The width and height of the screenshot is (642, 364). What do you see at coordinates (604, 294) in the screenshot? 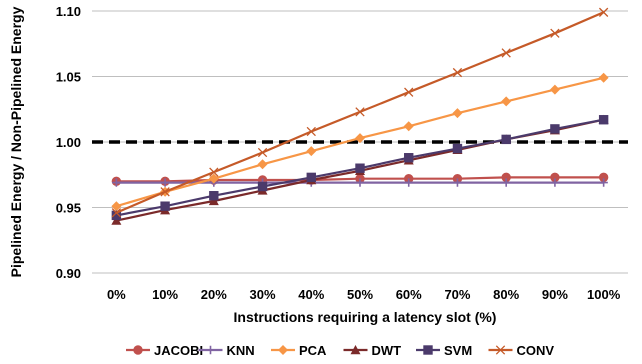
I see `x-tick-label: 100%` at bounding box center [604, 294].